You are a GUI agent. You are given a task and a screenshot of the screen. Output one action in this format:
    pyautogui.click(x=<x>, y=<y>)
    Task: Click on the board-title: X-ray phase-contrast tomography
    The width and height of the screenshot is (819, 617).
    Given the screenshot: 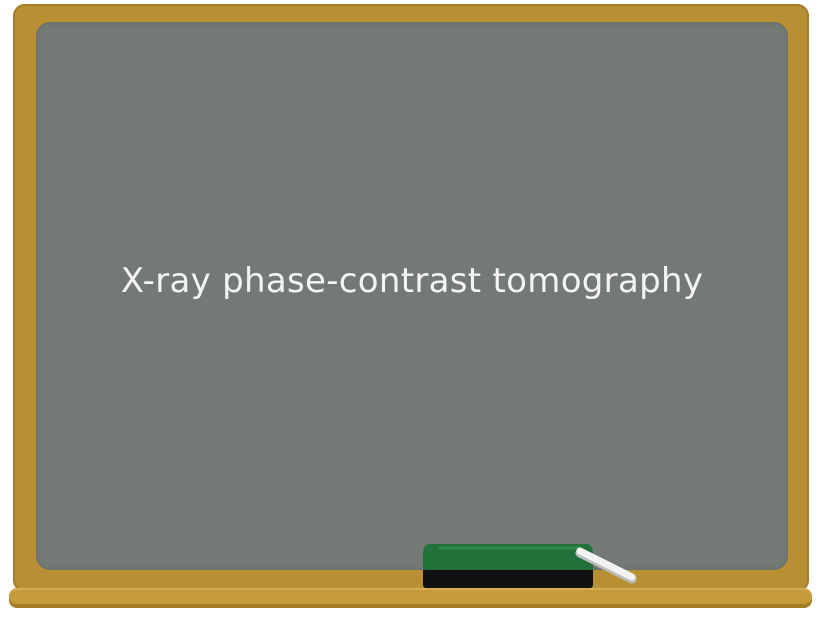 What is the action you would take?
    pyautogui.click(x=412, y=281)
    